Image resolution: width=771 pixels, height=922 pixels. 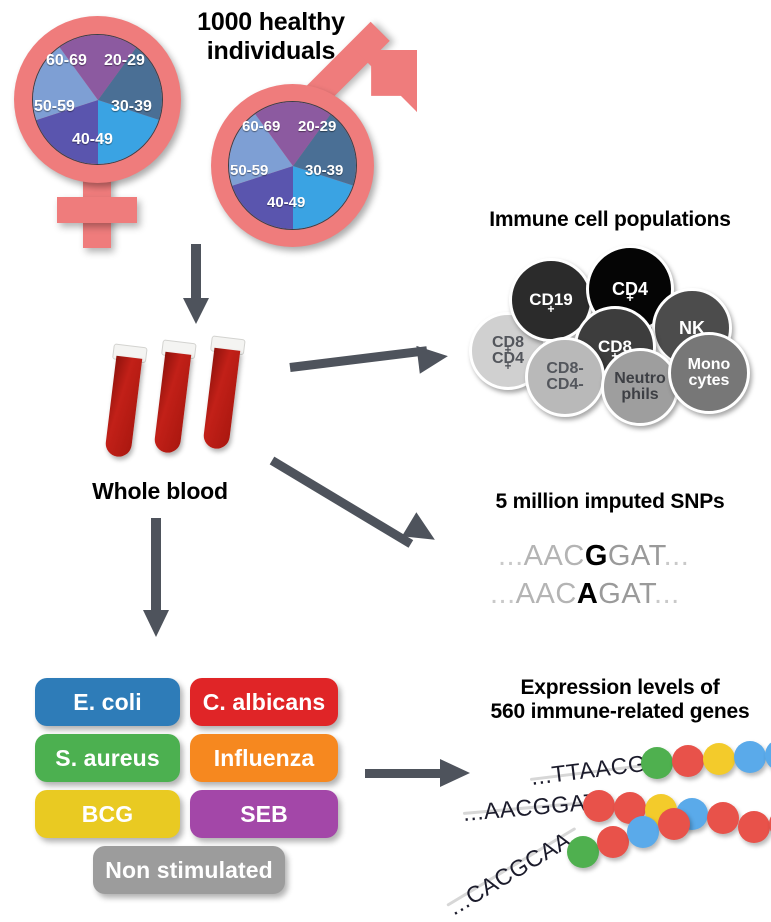 I want to click on immune-cell-monocytes: Mono cytes, so click(x=709, y=373).